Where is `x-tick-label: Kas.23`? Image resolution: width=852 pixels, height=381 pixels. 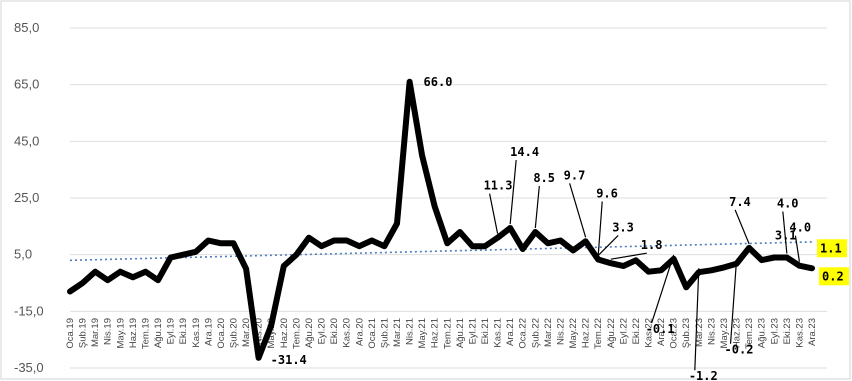 x-tick-label: Kas.23 is located at coordinates (799, 333).